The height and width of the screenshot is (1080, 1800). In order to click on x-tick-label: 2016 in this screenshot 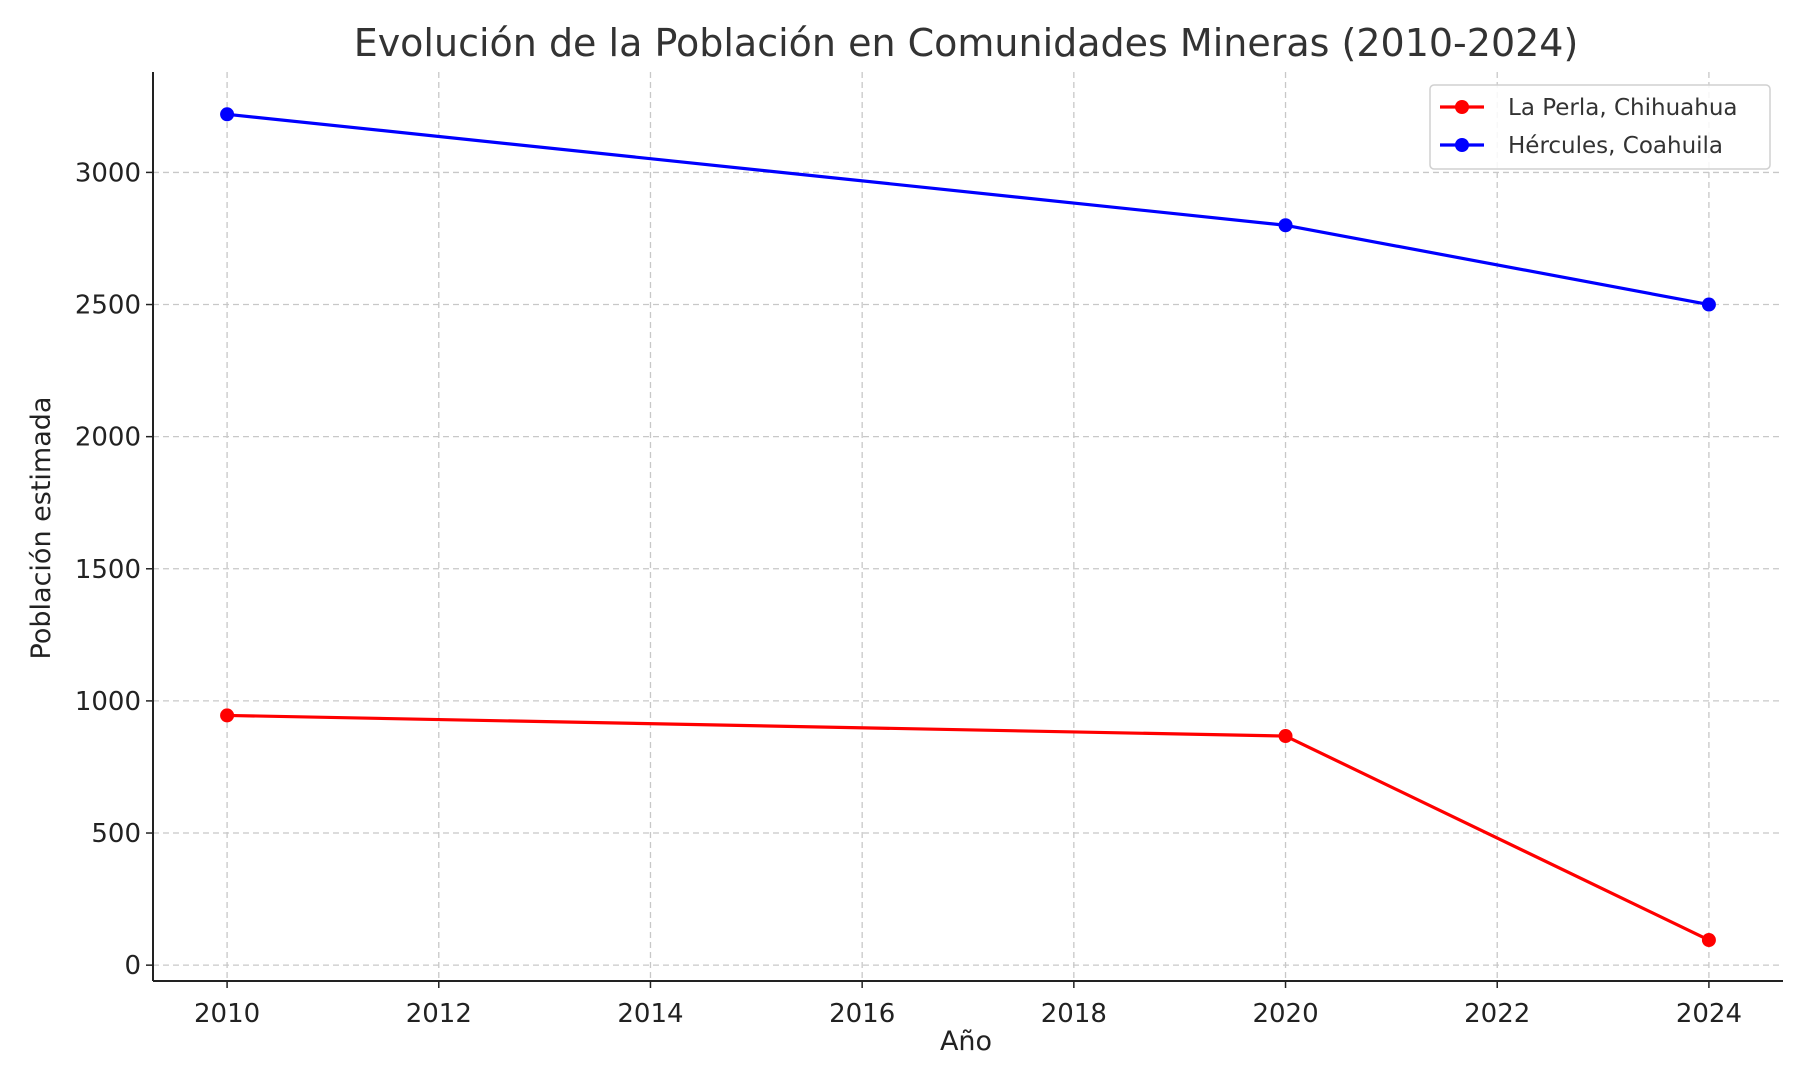, I will do `click(862, 1014)`.